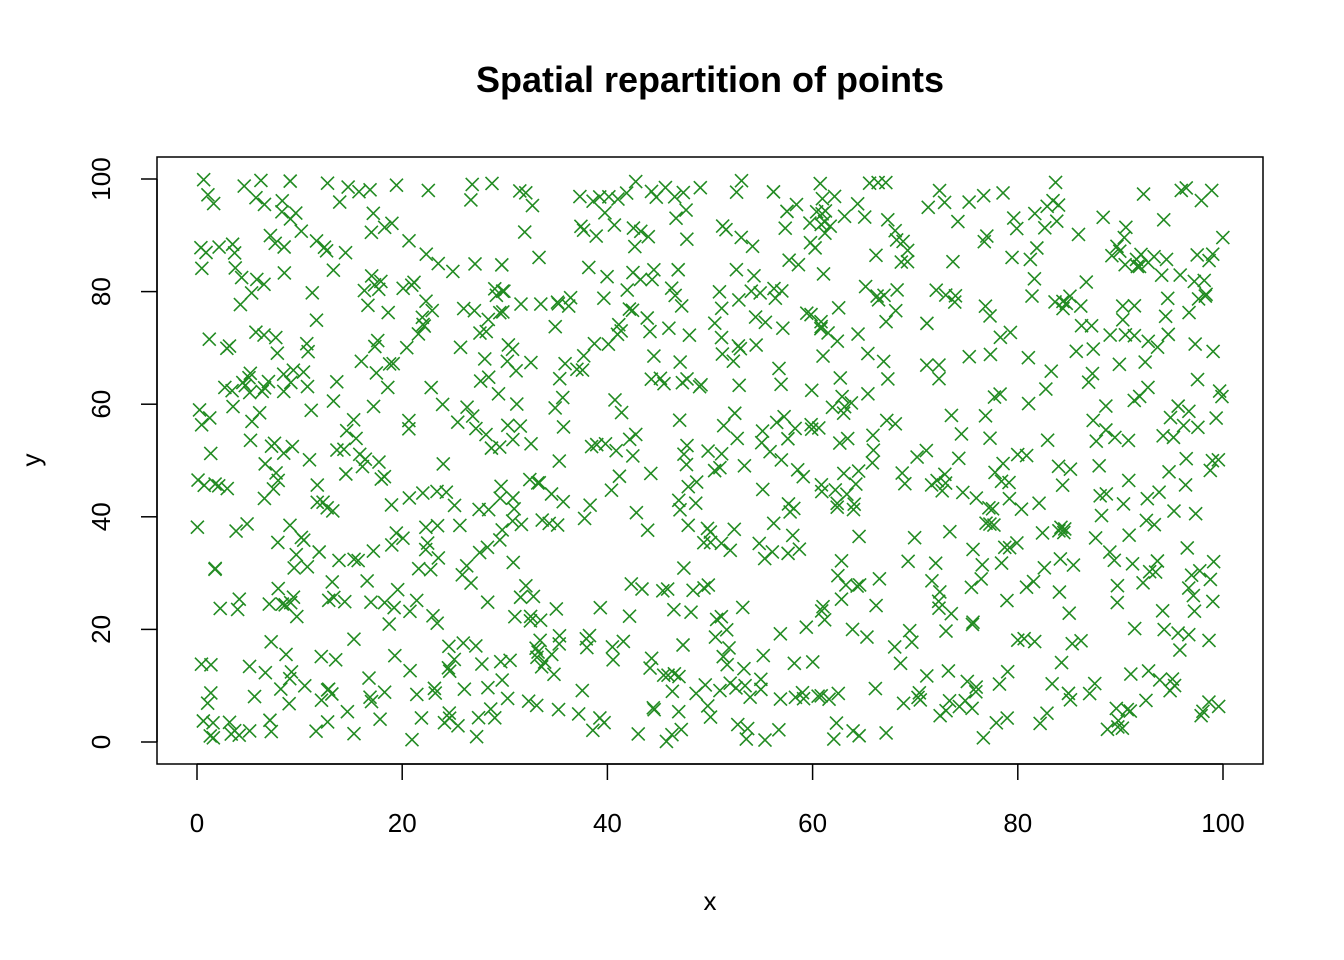 This screenshot has height=960, width=1344. Describe the element at coordinates (607, 823) in the screenshot. I see `x-tick-label: 40` at that location.